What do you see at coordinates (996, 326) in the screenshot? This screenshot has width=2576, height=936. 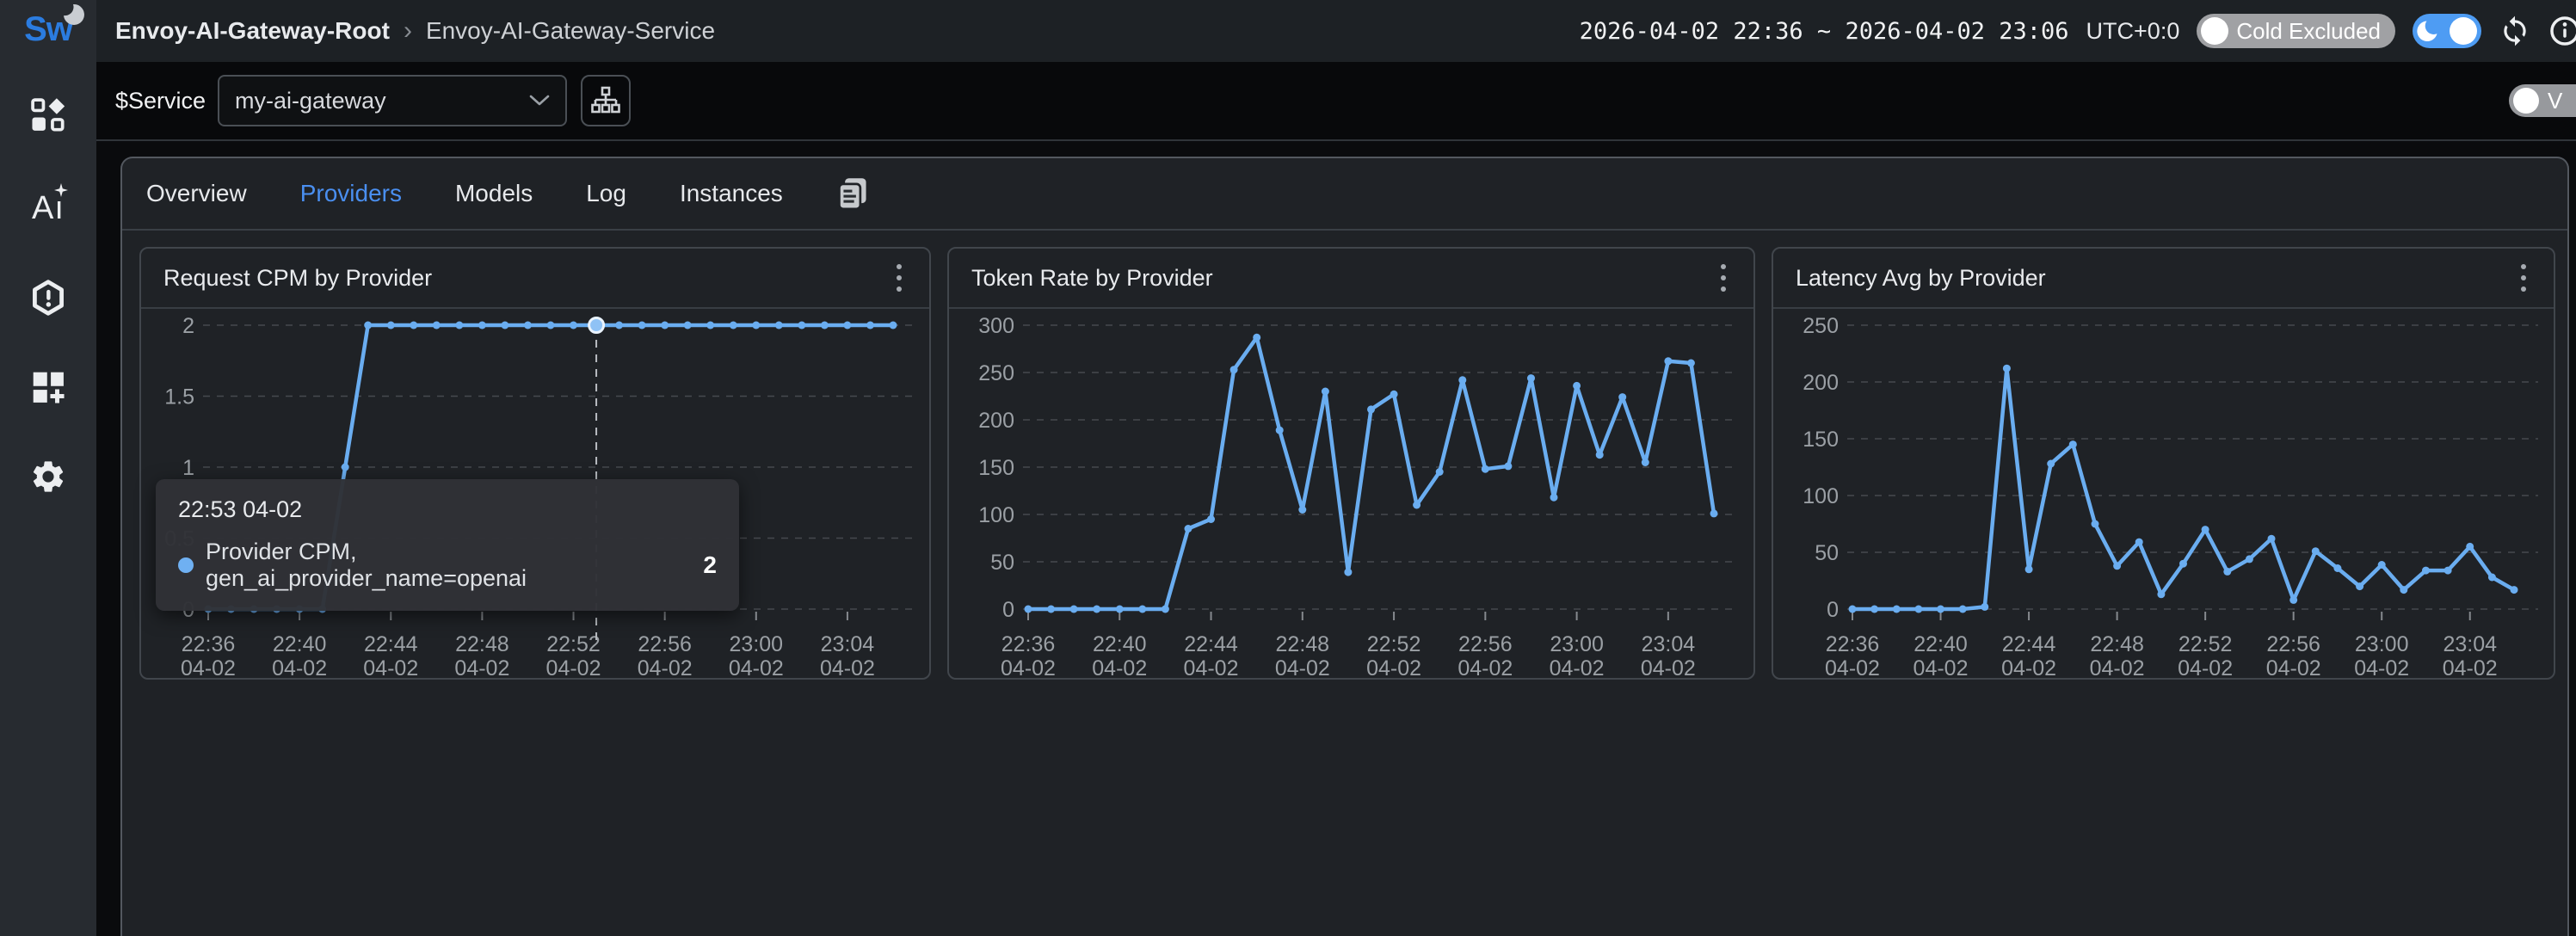 I see `svg-text: 300` at bounding box center [996, 326].